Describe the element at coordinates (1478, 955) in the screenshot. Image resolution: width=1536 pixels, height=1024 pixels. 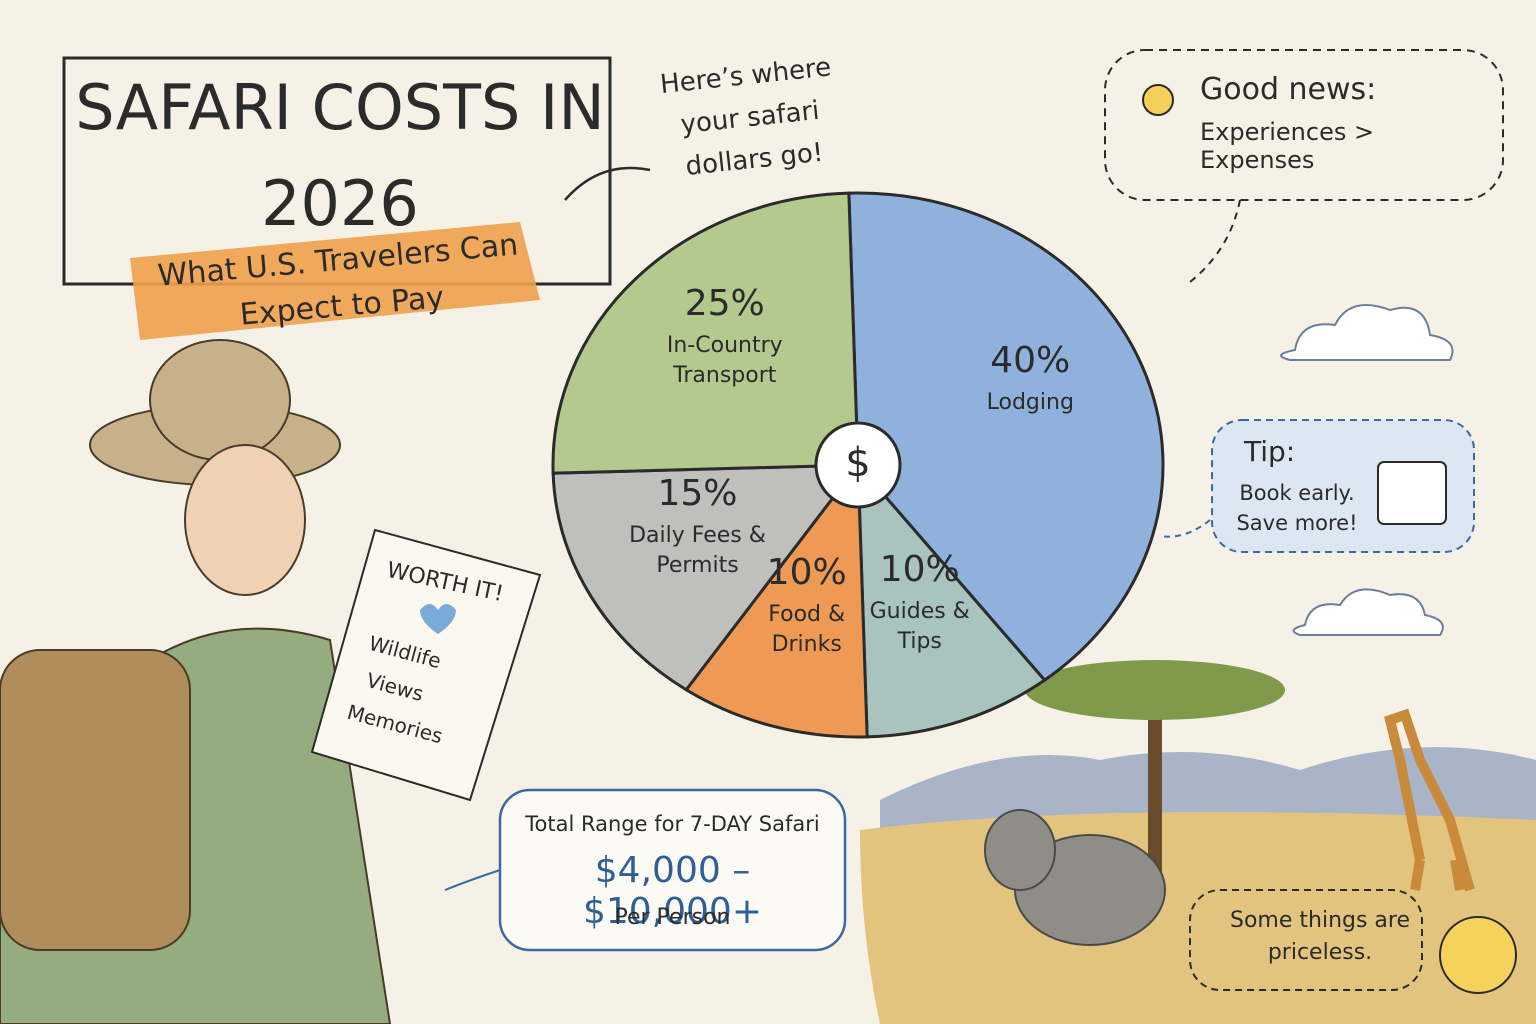
I see `smiley` at that location.